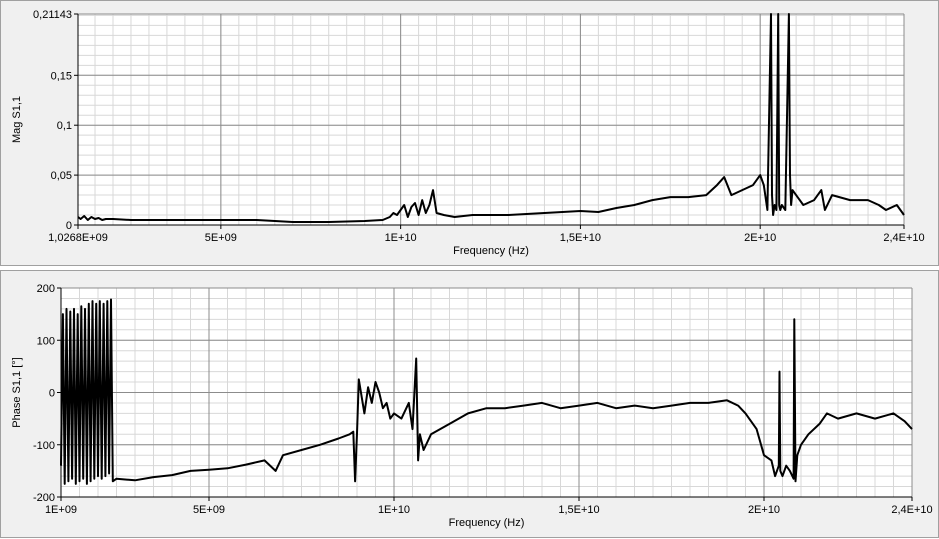 The width and height of the screenshot is (939, 539). Describe the element at coordinates (64, 126) in the screenshot. I see `y-tick-label: 0,1` at that location.